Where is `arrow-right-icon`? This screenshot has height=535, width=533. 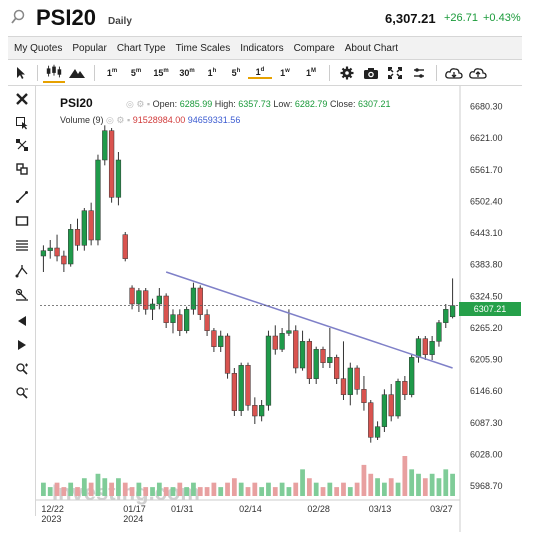
arrow-right-icon is located at coordinates (22, 345).